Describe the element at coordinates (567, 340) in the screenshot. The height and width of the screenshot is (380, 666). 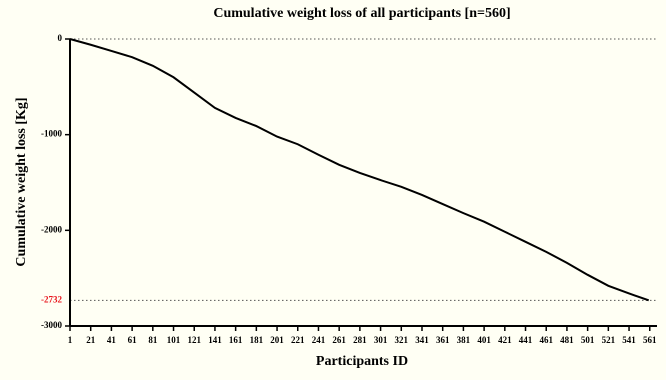
I see `x-tick-label: 481` at that location.